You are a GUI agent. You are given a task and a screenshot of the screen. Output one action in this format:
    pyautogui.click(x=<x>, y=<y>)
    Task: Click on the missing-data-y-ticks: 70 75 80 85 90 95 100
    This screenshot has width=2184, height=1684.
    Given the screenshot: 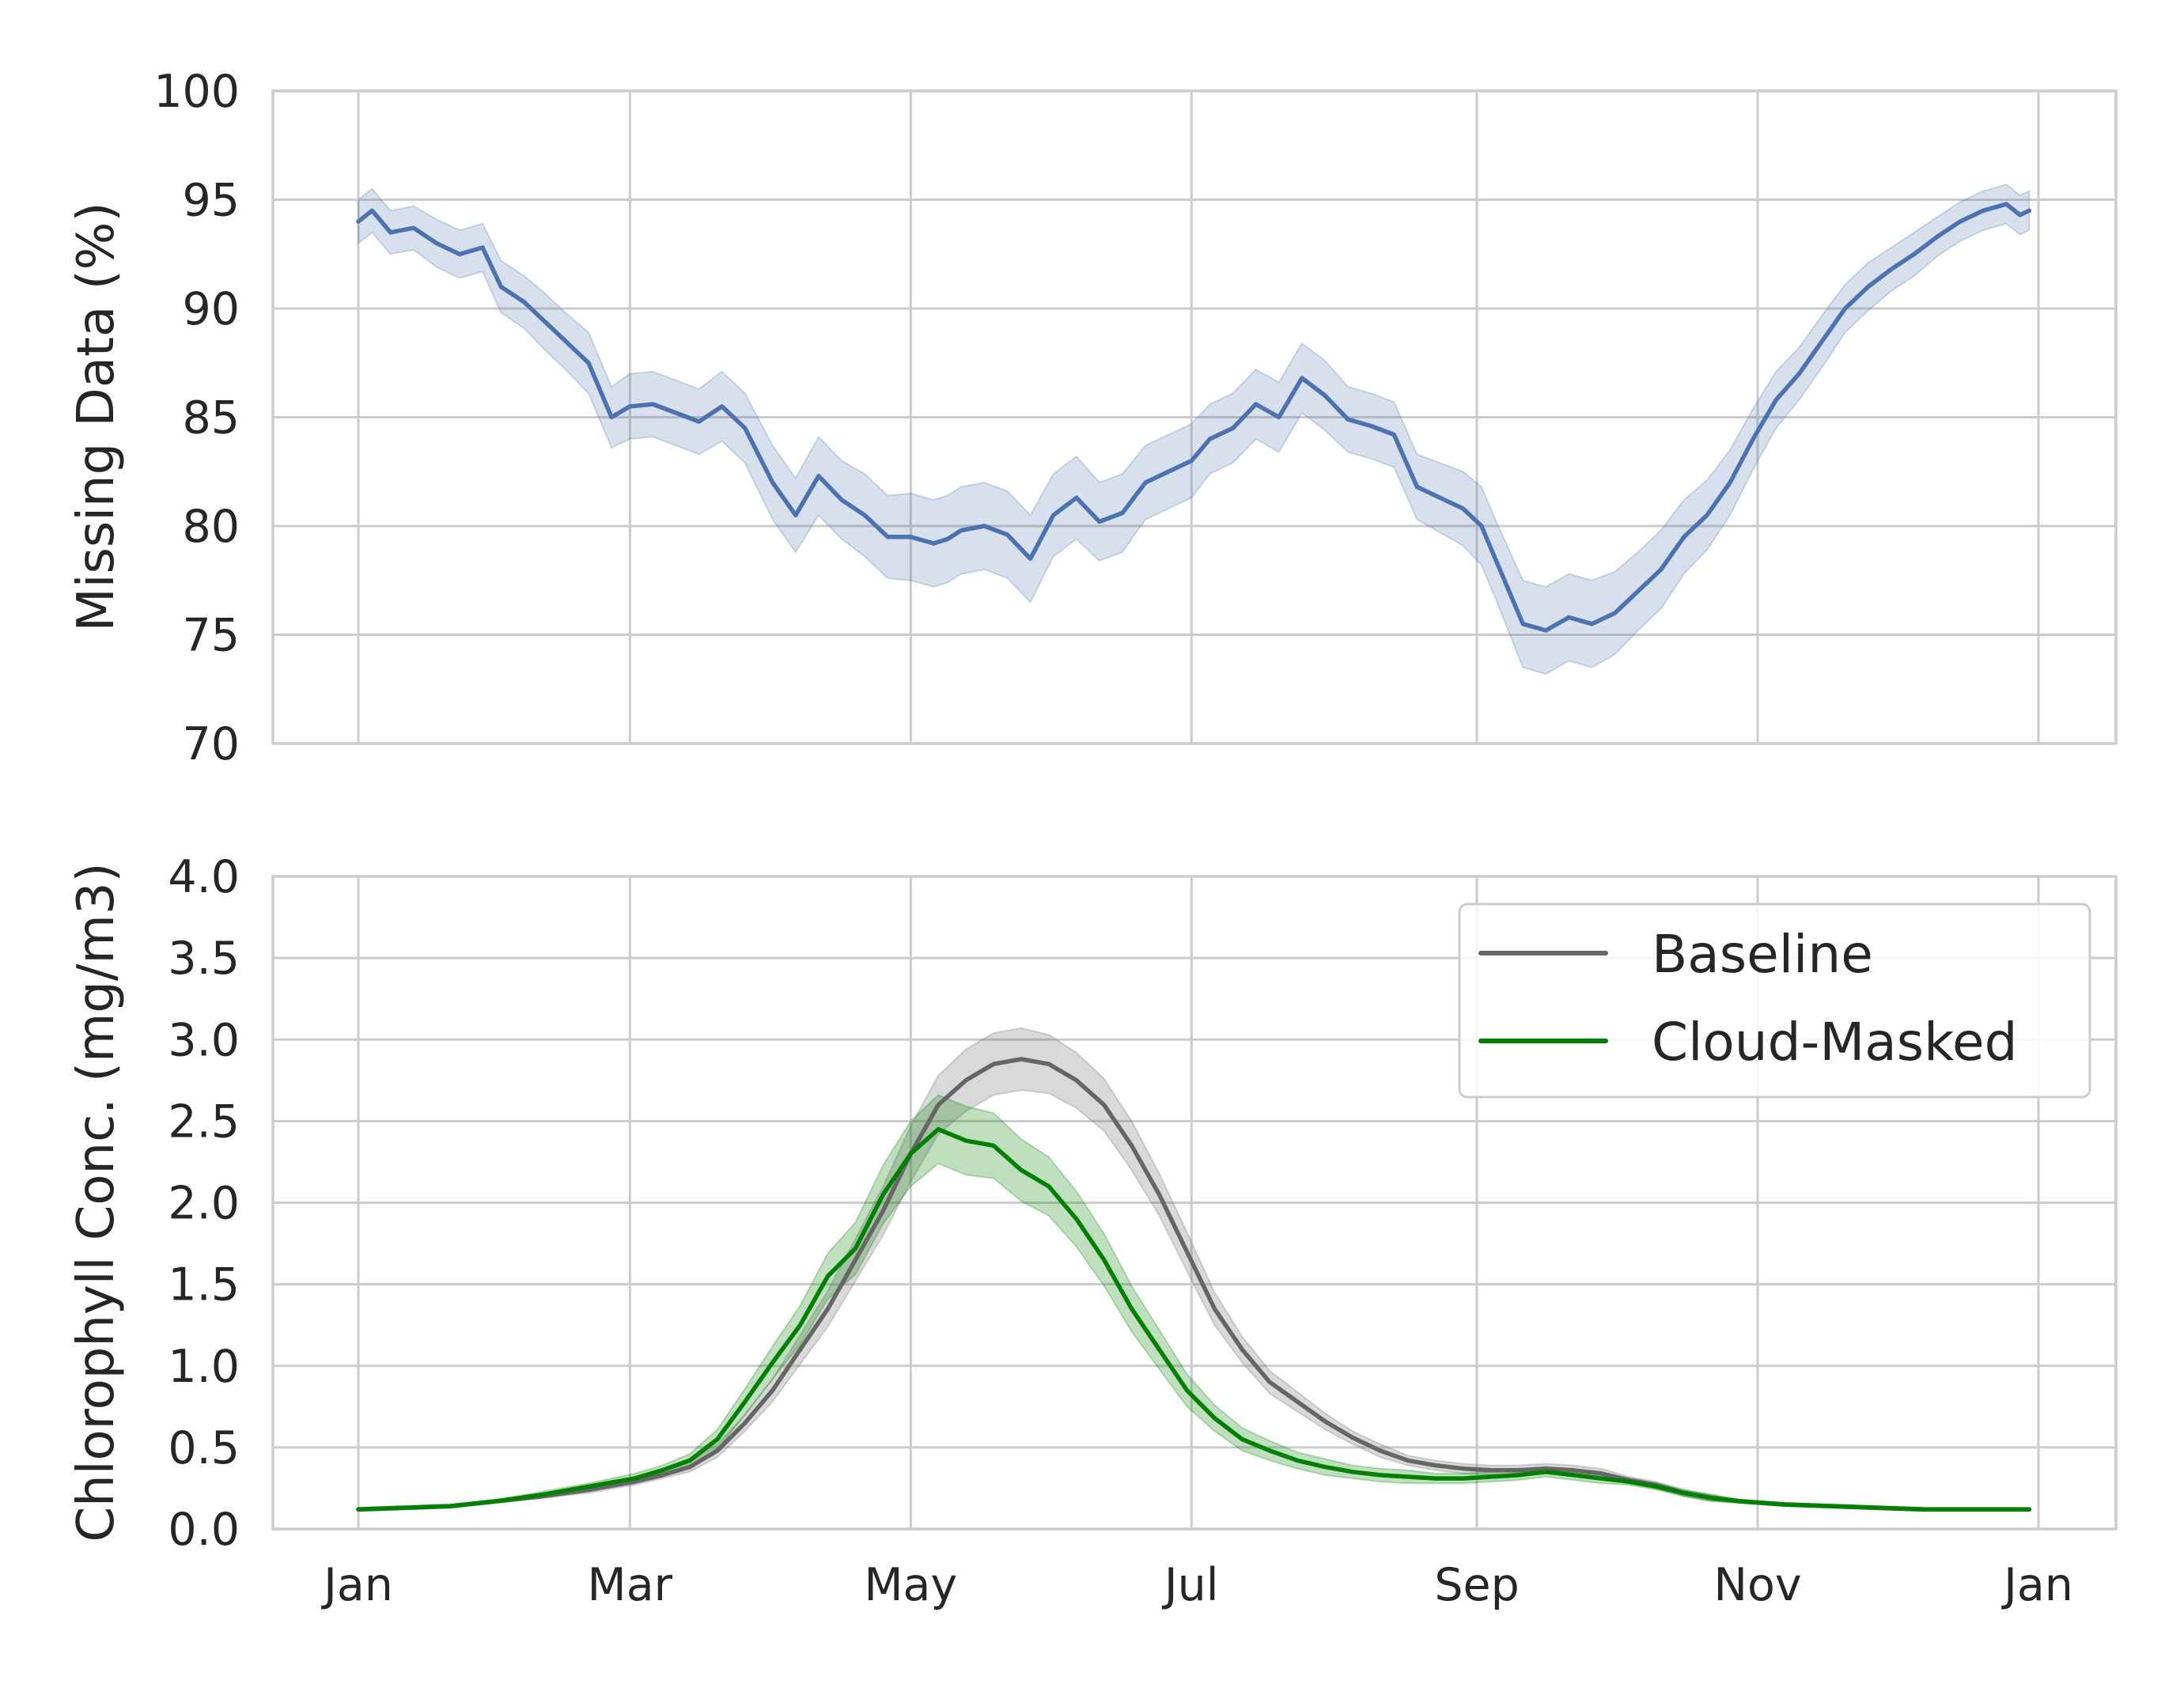 What is the action you would take?
    pyautogui.click(x=196, y=418)
    